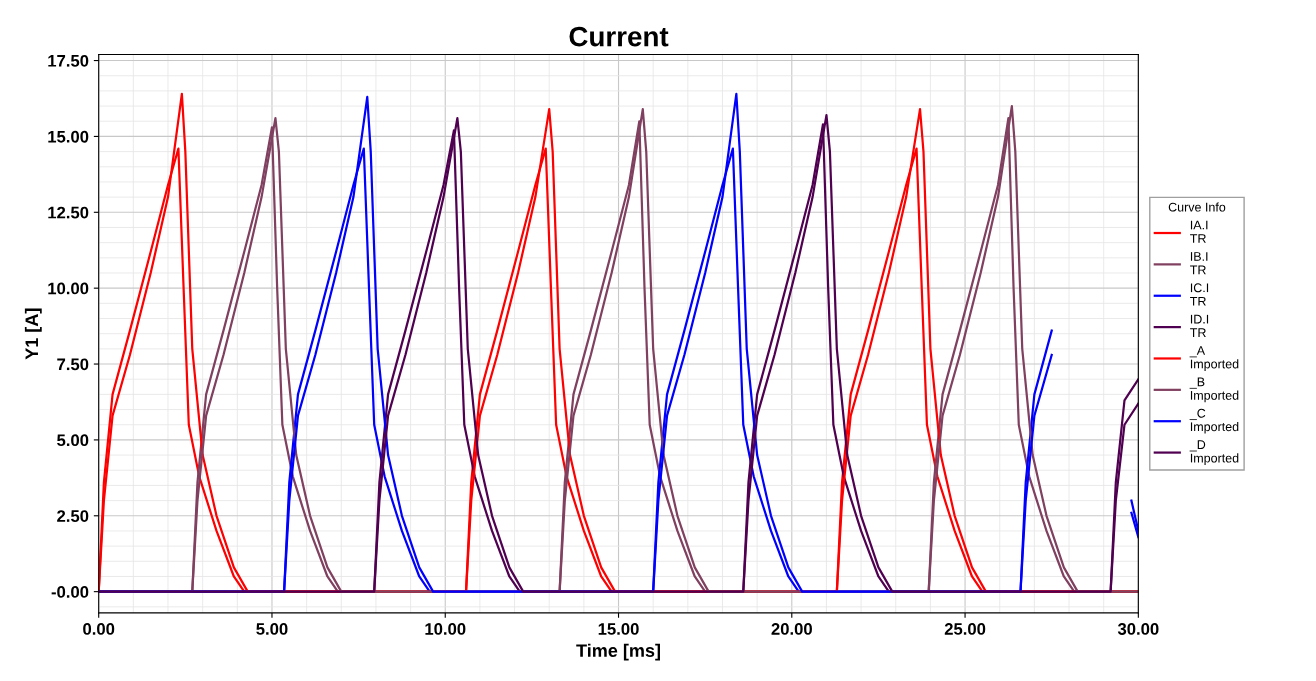  What do you see at coordinates (618, 652) in the screenshot?
I see `x-axis-title: Time [ms]` at bounding box center [618, 652].